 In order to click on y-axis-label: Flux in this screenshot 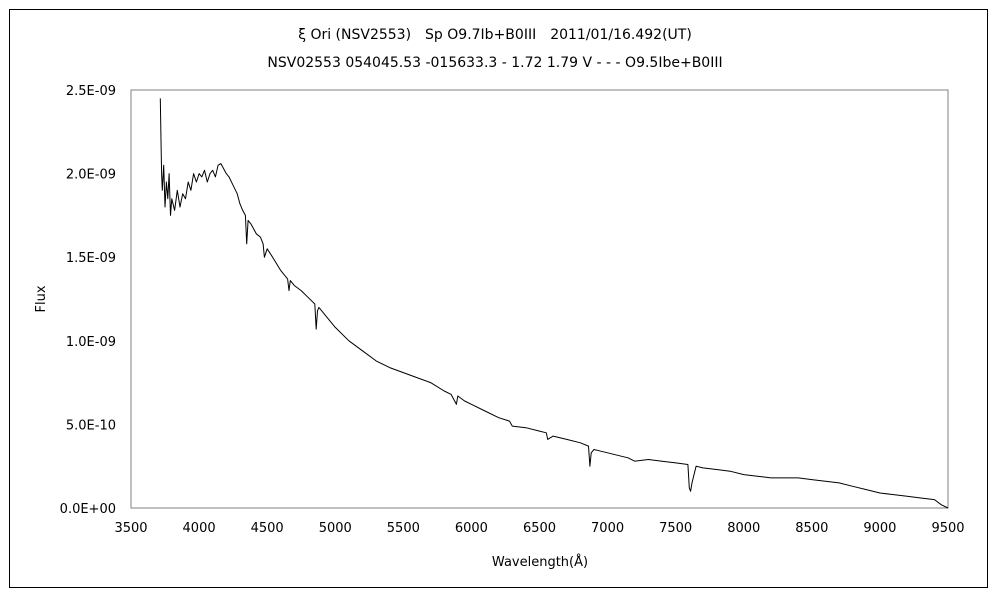, I will do `click(41, 298)`.